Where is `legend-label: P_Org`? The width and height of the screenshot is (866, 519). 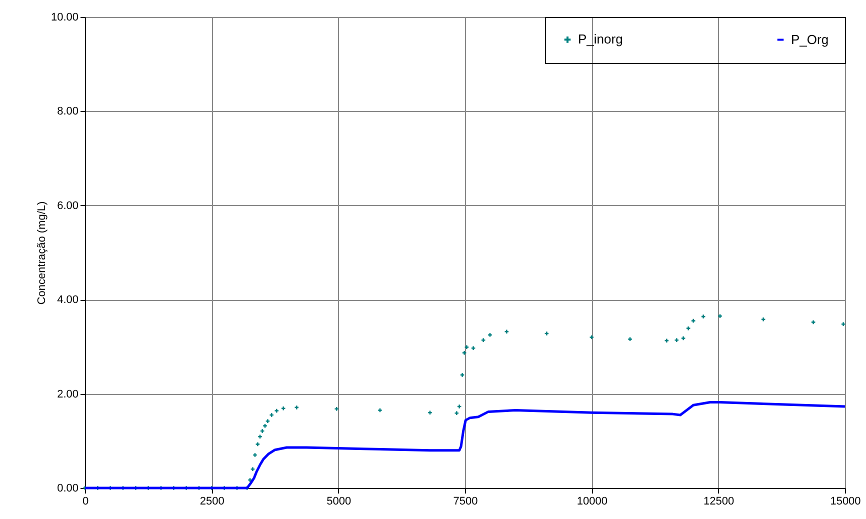 legend-label: P_Org is located at coordinates (810, 39).